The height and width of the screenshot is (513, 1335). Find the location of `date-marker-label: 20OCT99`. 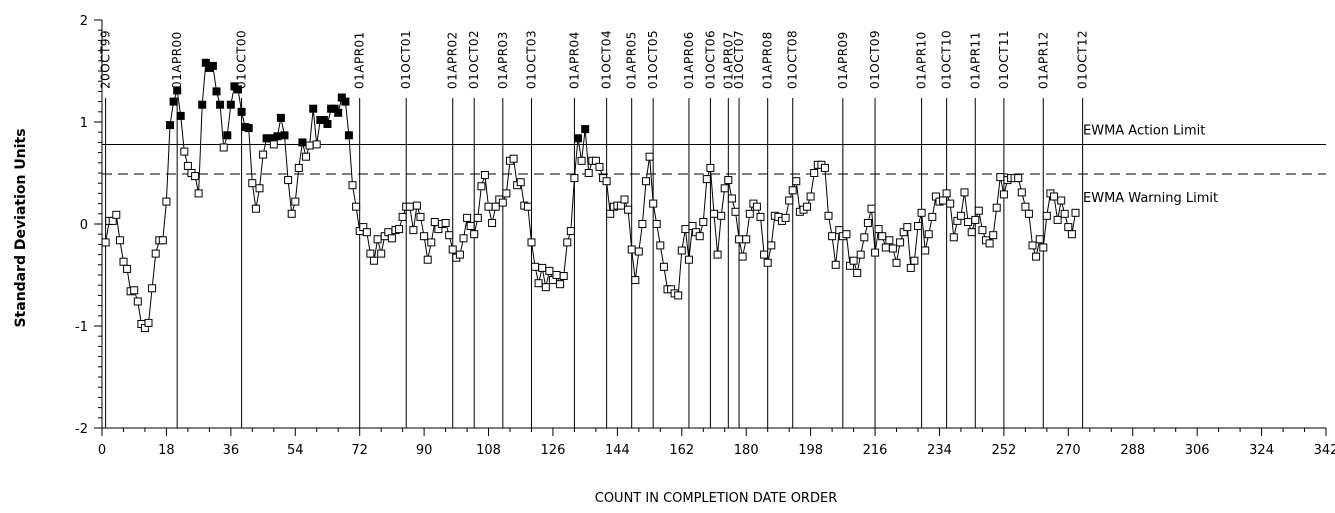

date-marker-label: 20OCT99 is located at coordinates (106, 59).